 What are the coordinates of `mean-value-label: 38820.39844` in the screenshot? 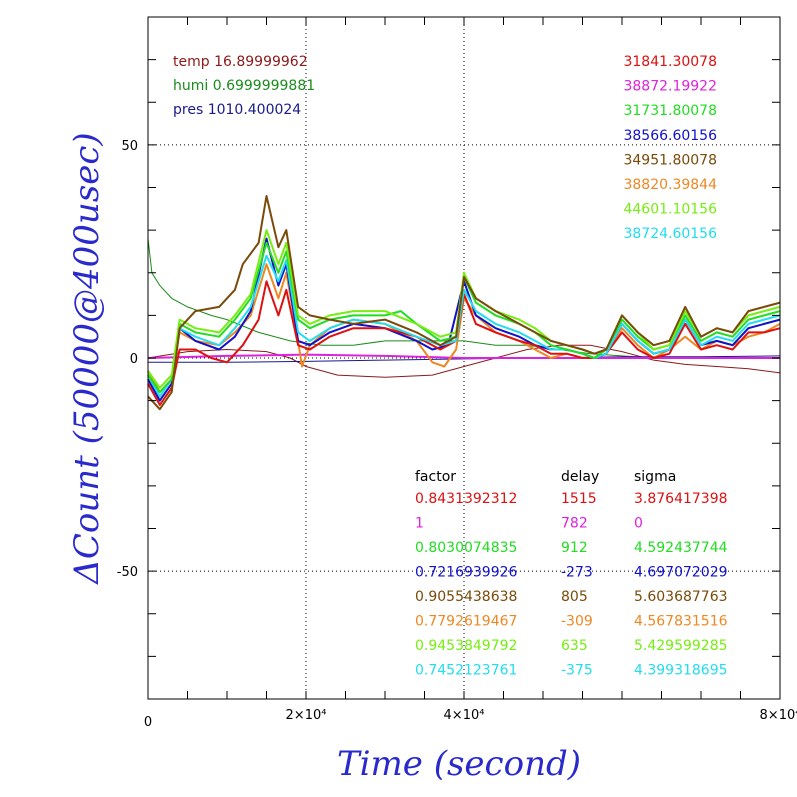 It's located at (670, 185).